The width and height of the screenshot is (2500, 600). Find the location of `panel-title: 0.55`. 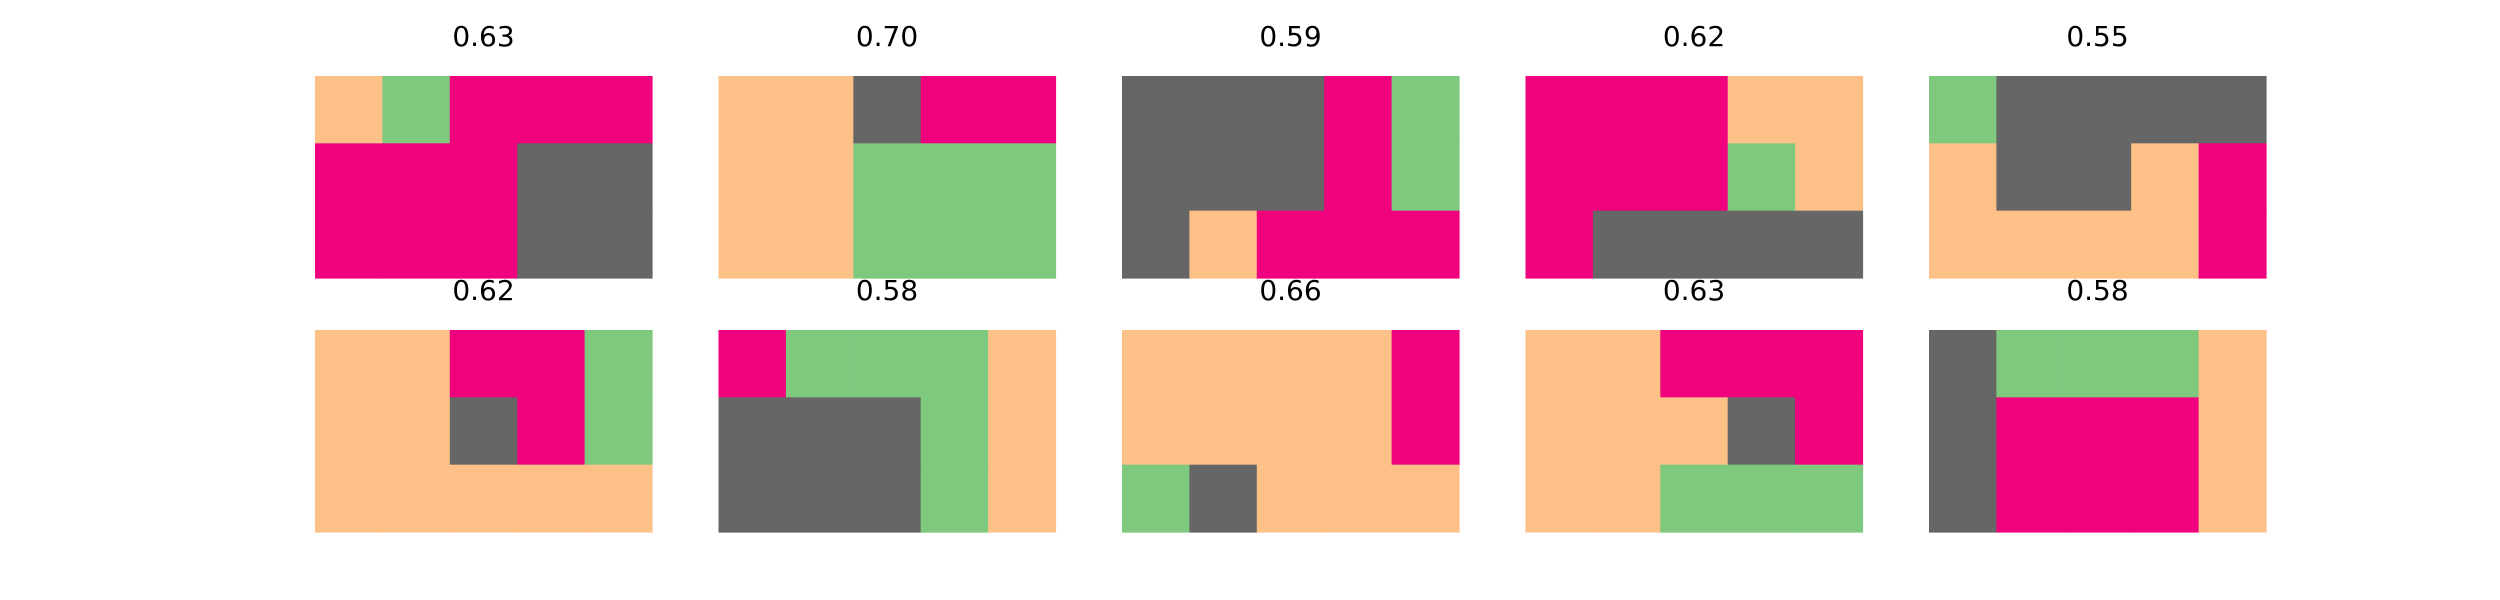

panel-title: 0.55 is located at coordinates (2097, 36).